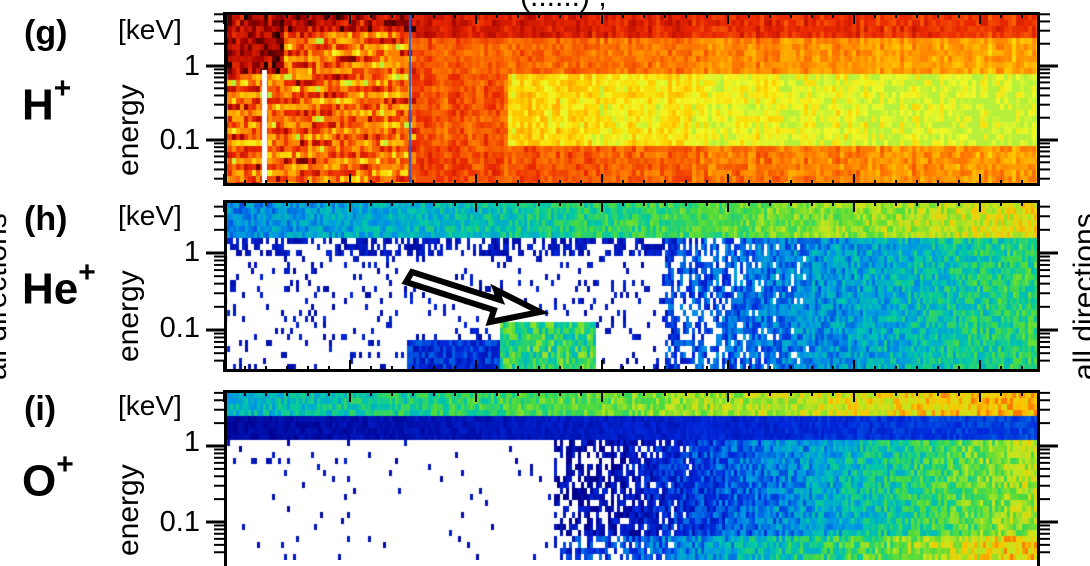 The width and height of the screenshot is (1090, 566). I want to click on annotation-arrow, so click(475, 297).